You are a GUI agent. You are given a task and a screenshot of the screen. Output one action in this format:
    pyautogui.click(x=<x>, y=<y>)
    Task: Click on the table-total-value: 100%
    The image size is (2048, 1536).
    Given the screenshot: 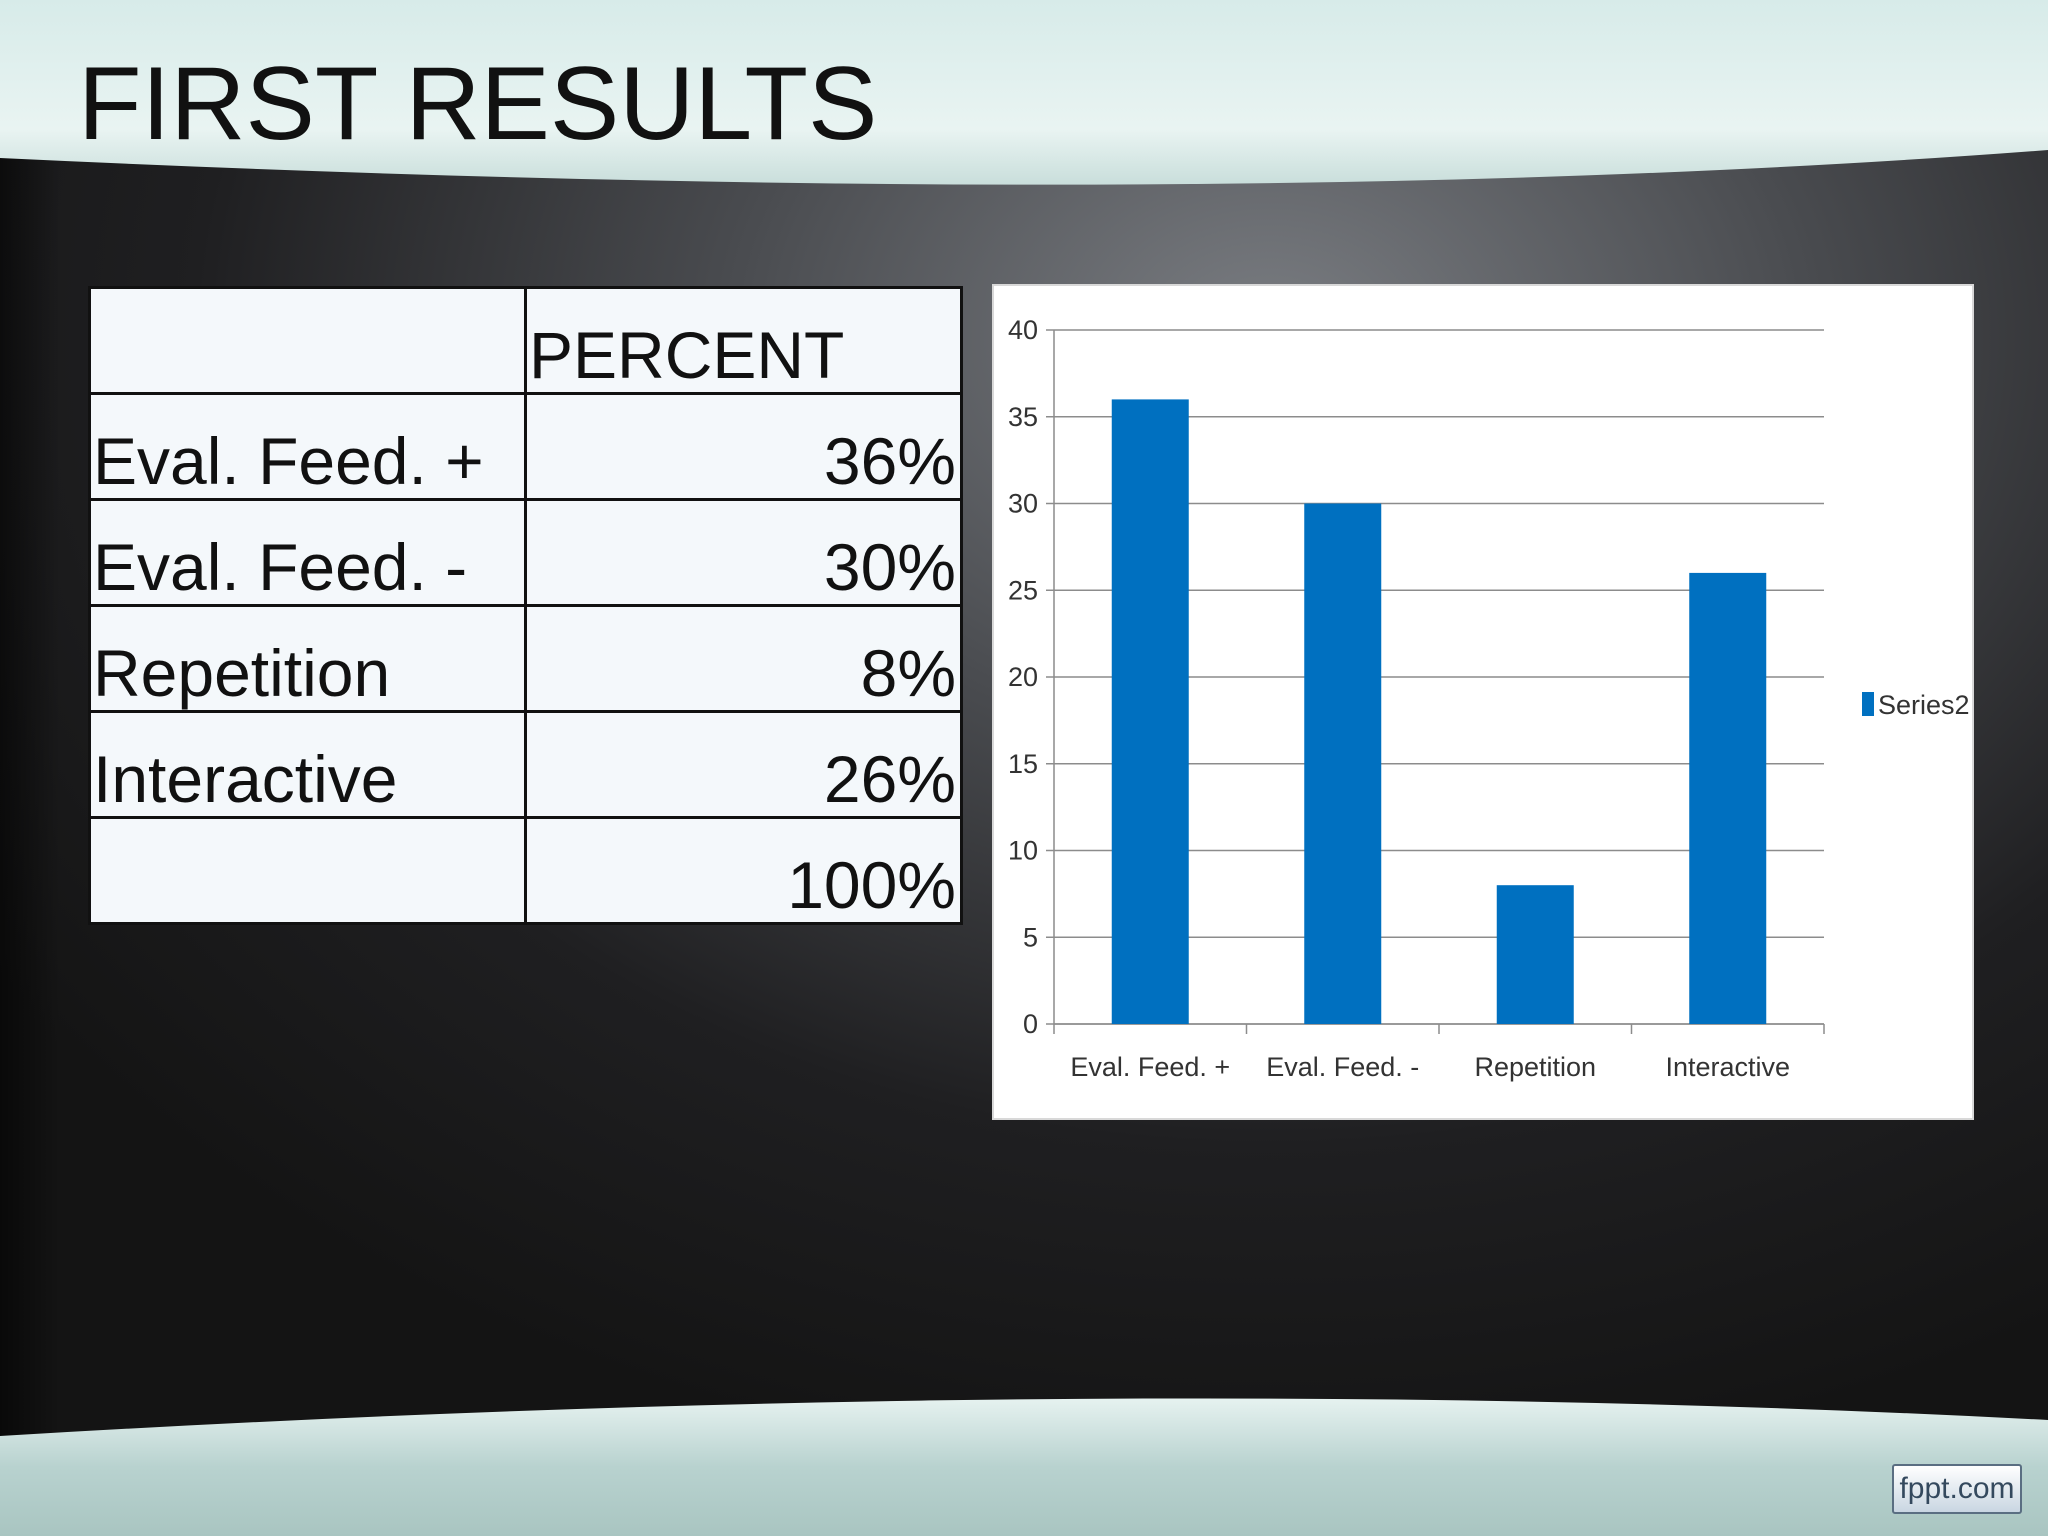 What is the action you would take?
    pyautogui.click(x=743, y=870)
    